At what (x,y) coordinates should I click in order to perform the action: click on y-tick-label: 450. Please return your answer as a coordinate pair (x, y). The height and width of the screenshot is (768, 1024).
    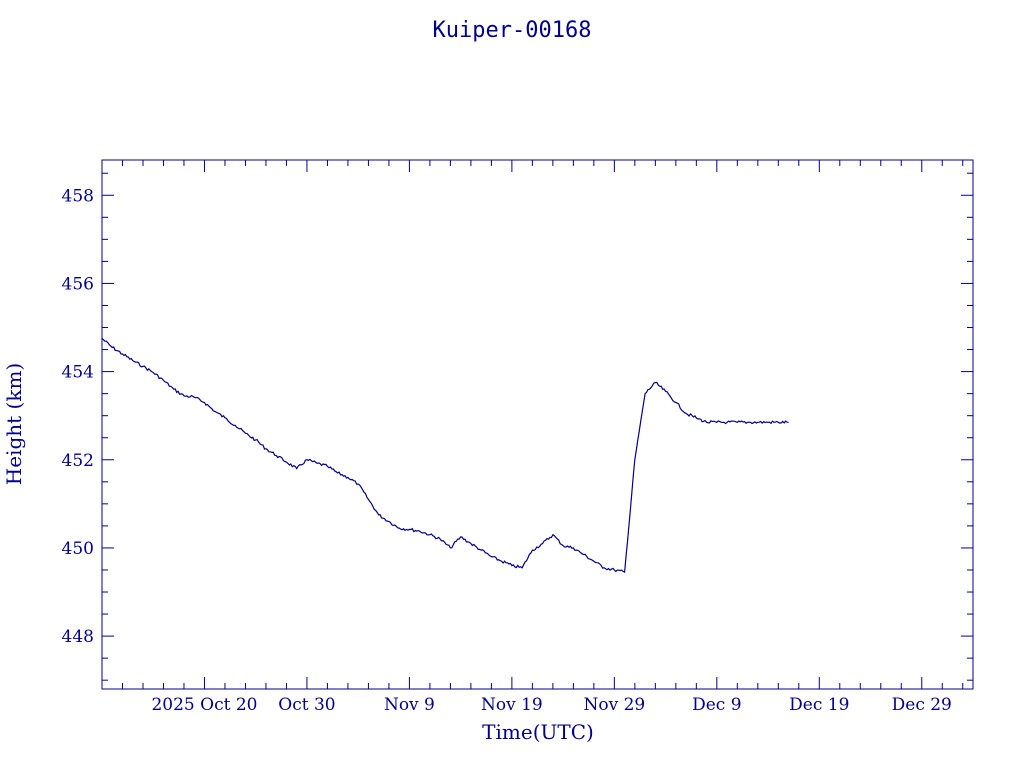
    Looking at the image, I should click on (78, 549).